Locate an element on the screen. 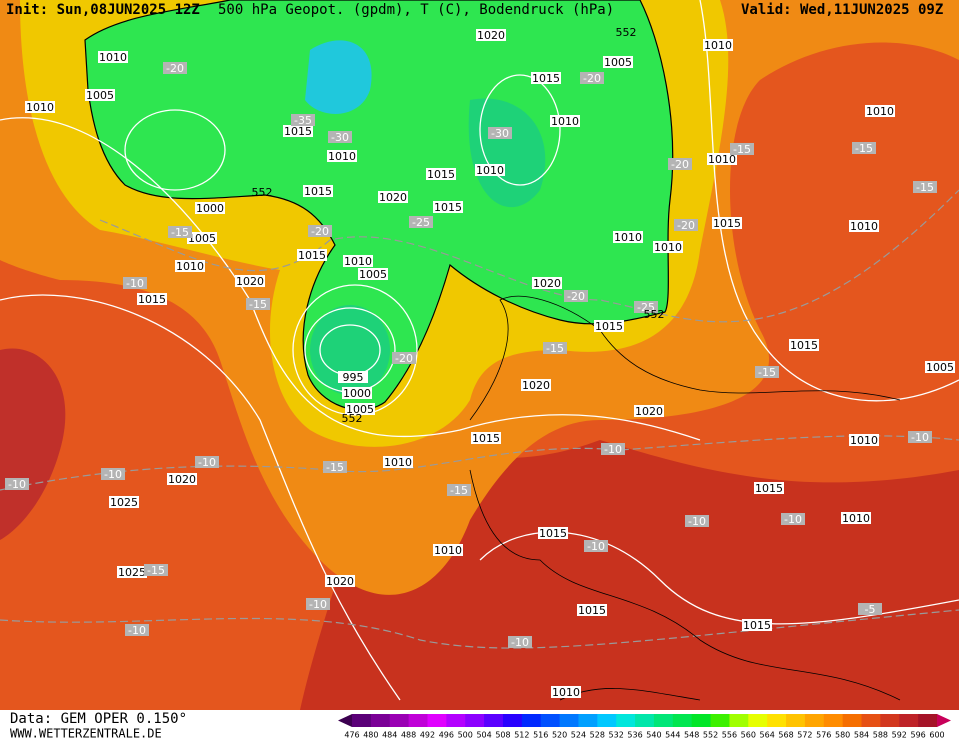 This screenshot has width=959, height=741. colorbar-label: 536 is located at coordinates (634, 735).